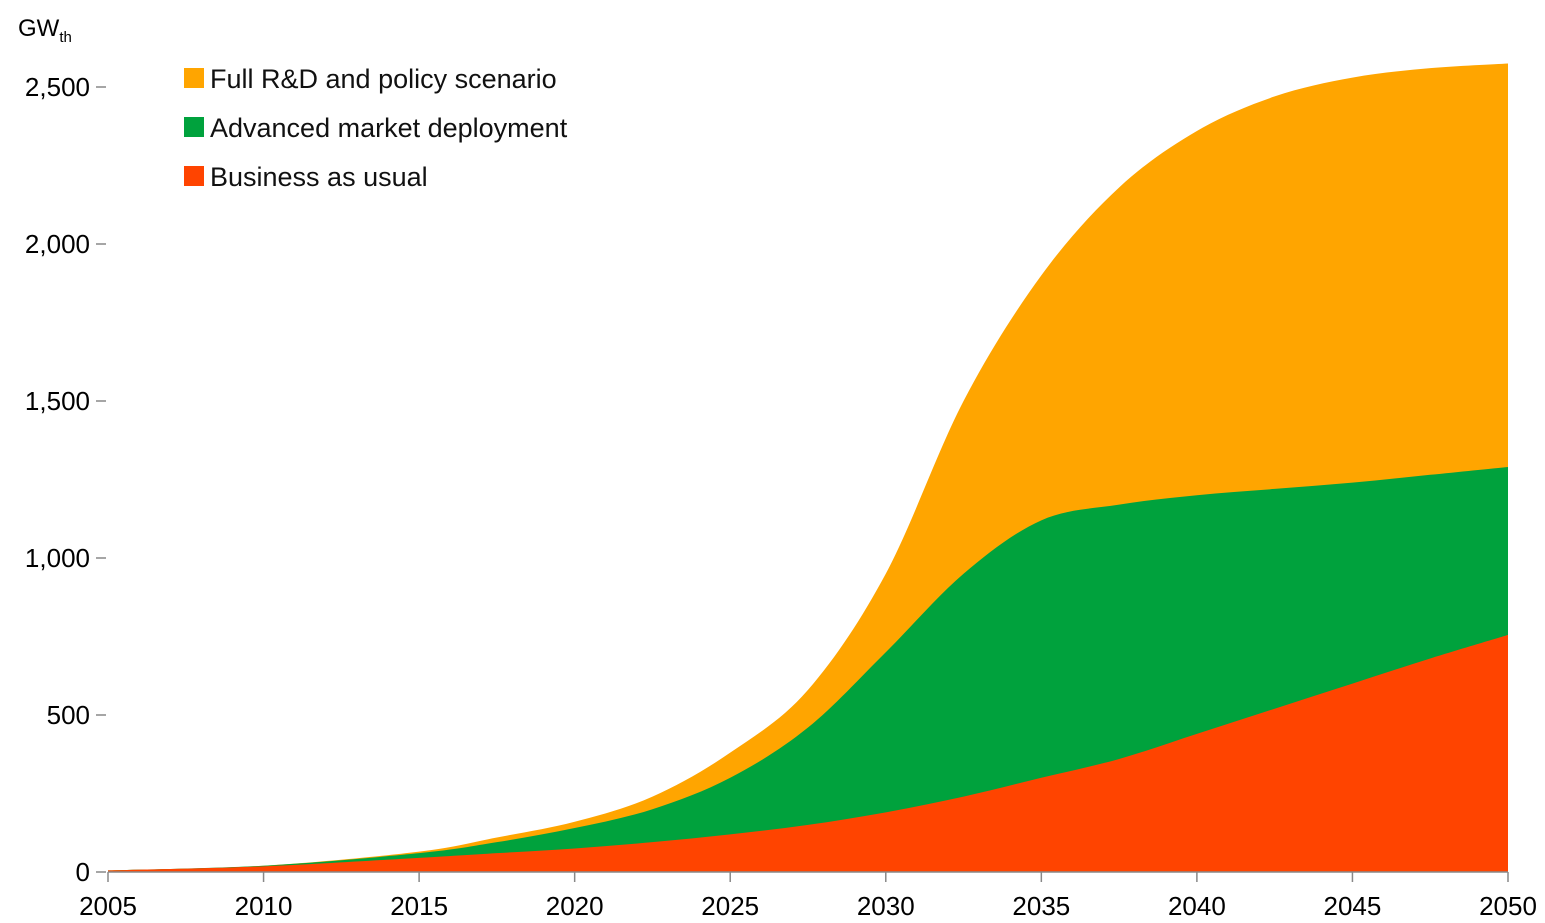 Image resolution: width=1545 pixels, height=923 pixels. Describe the element at coordinates (383, 79) in the screenshot. I see `legend-label: Full R&D and policy scenario` at that location.